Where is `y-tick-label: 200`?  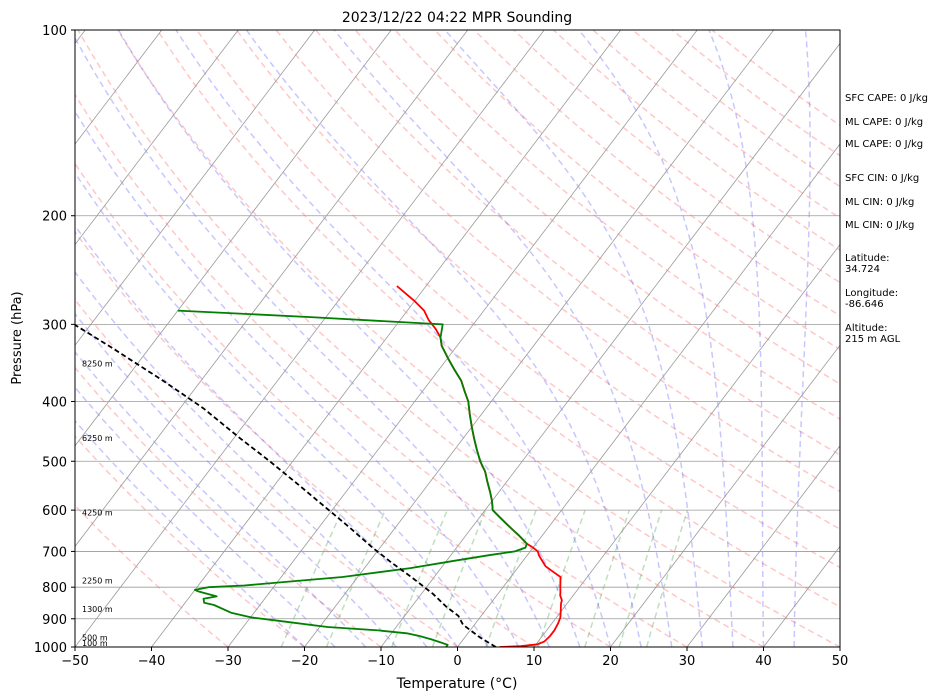
y-tick-label: 200 is located at coordinates (54, 217).